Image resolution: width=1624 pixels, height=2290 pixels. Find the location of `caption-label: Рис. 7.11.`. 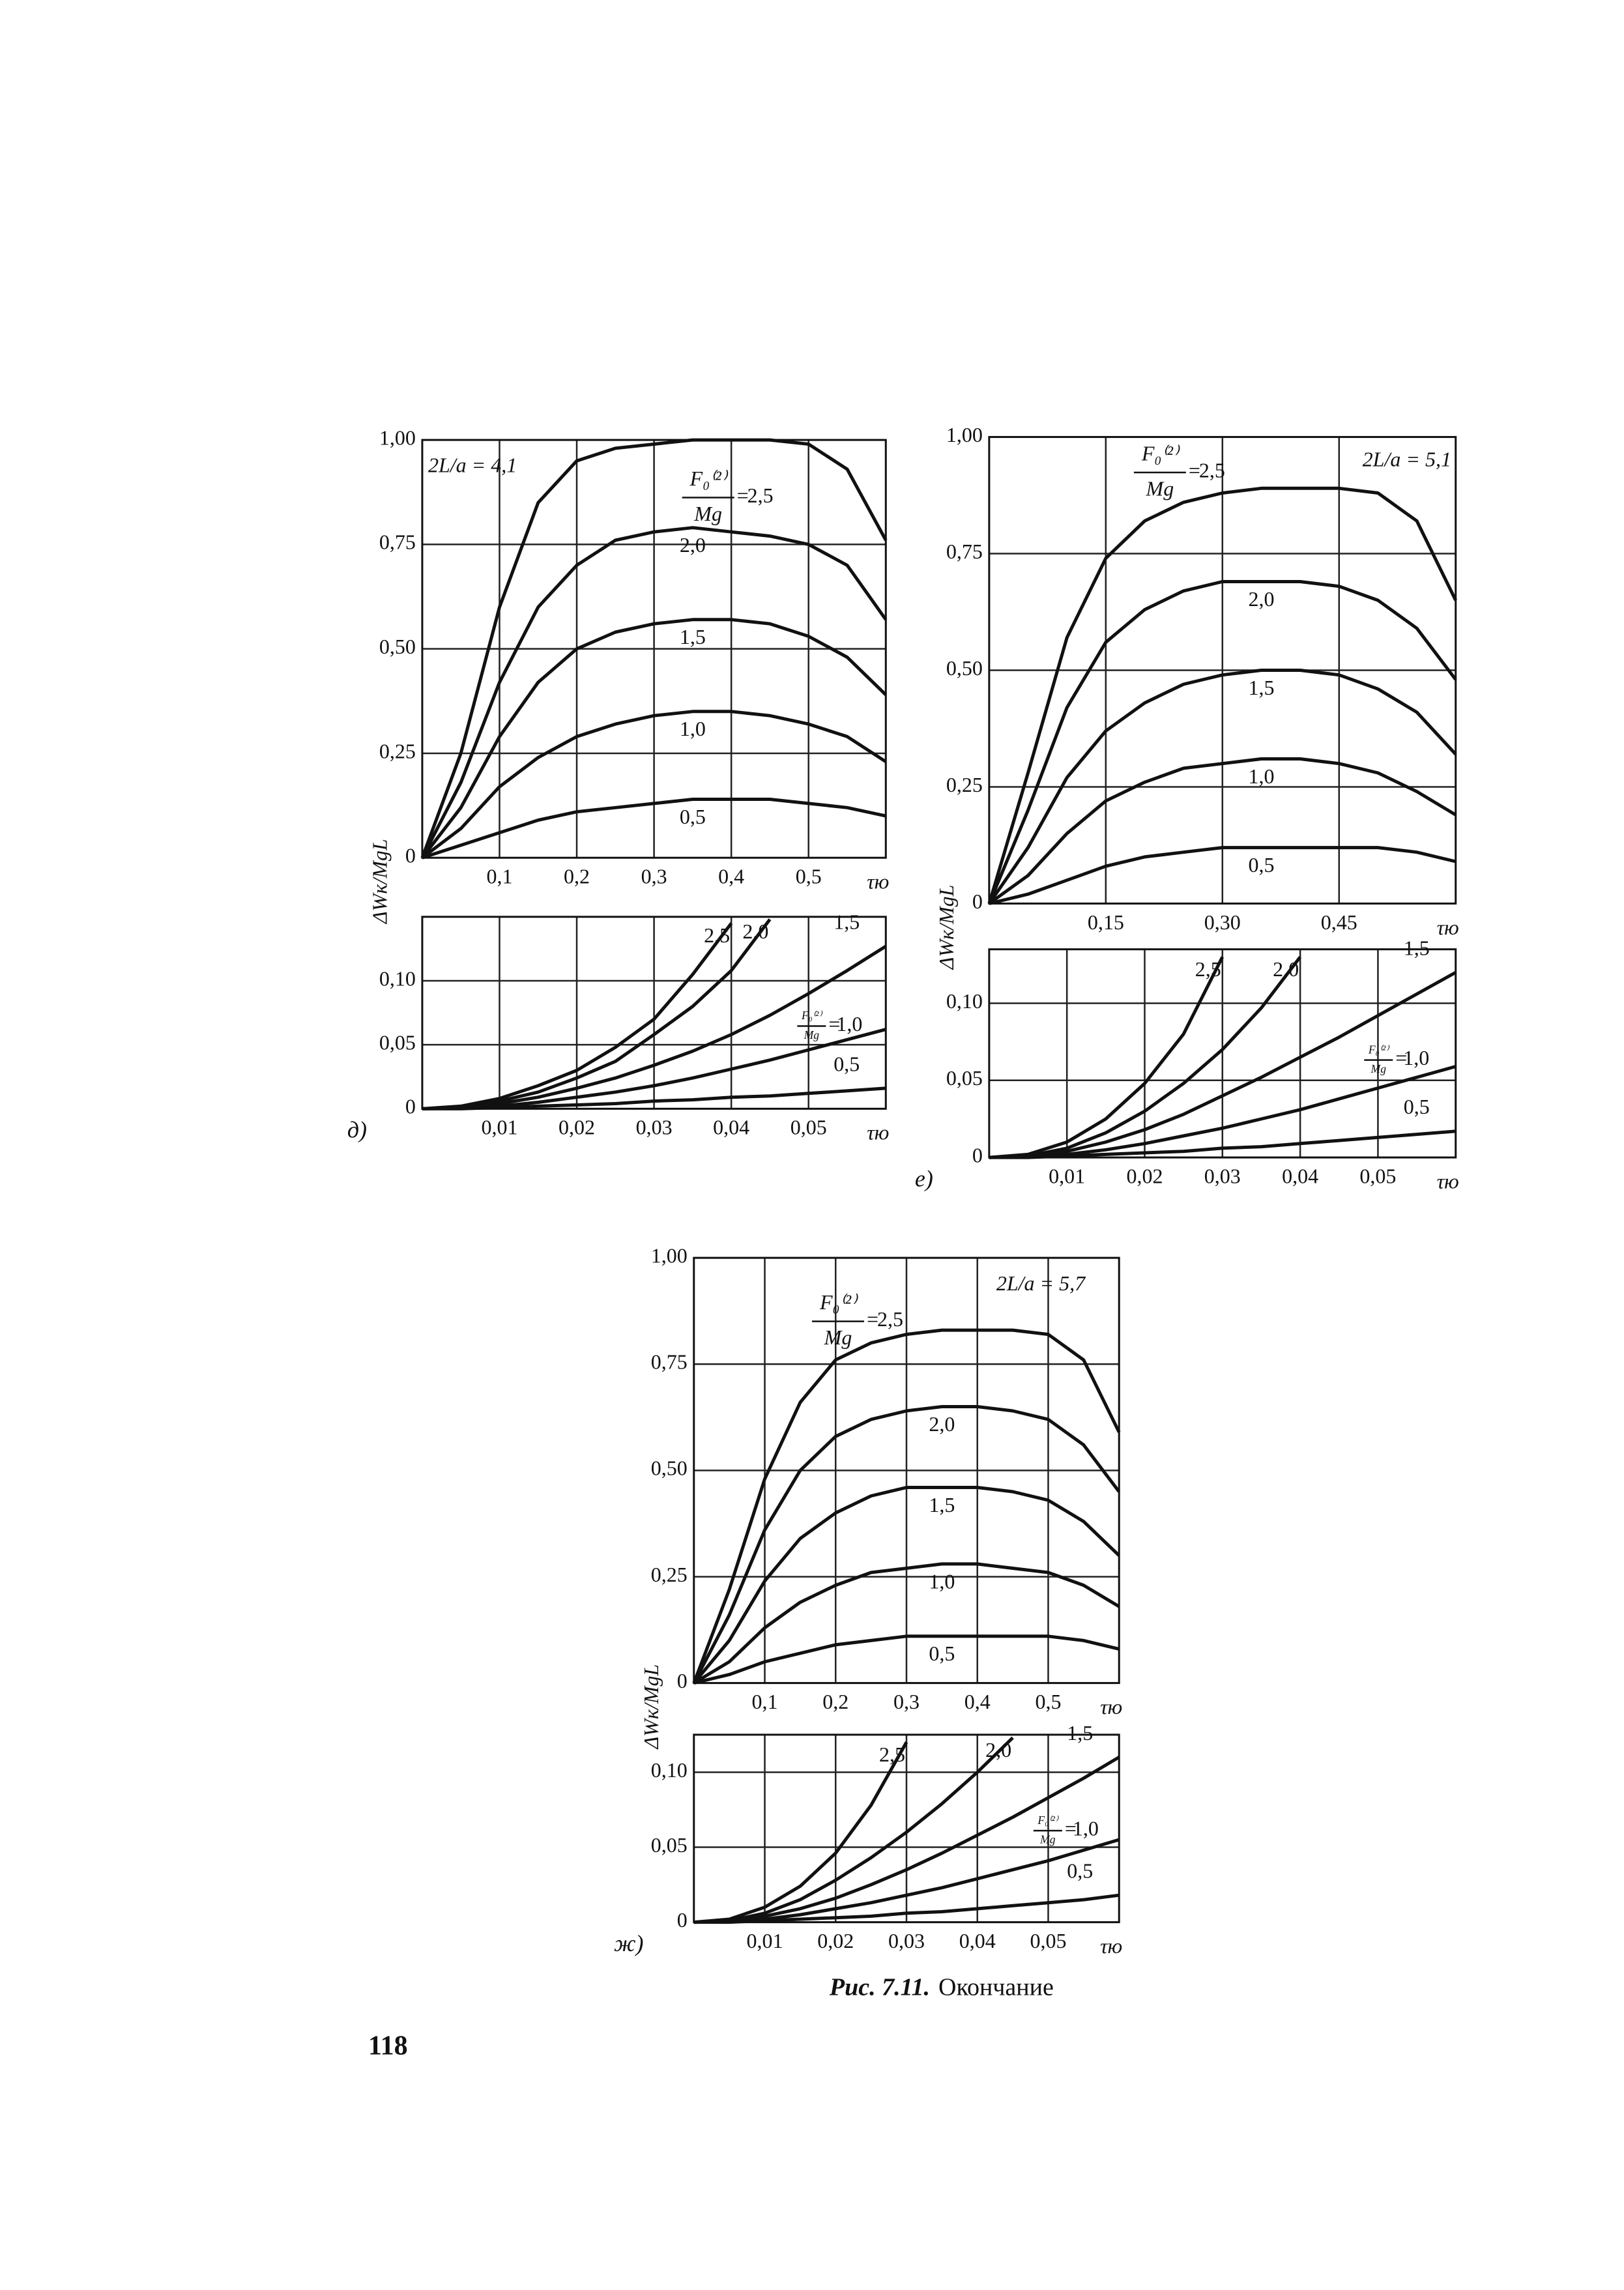

caption-label: Рис. 7.11. is located at coordinates (879, 1987).